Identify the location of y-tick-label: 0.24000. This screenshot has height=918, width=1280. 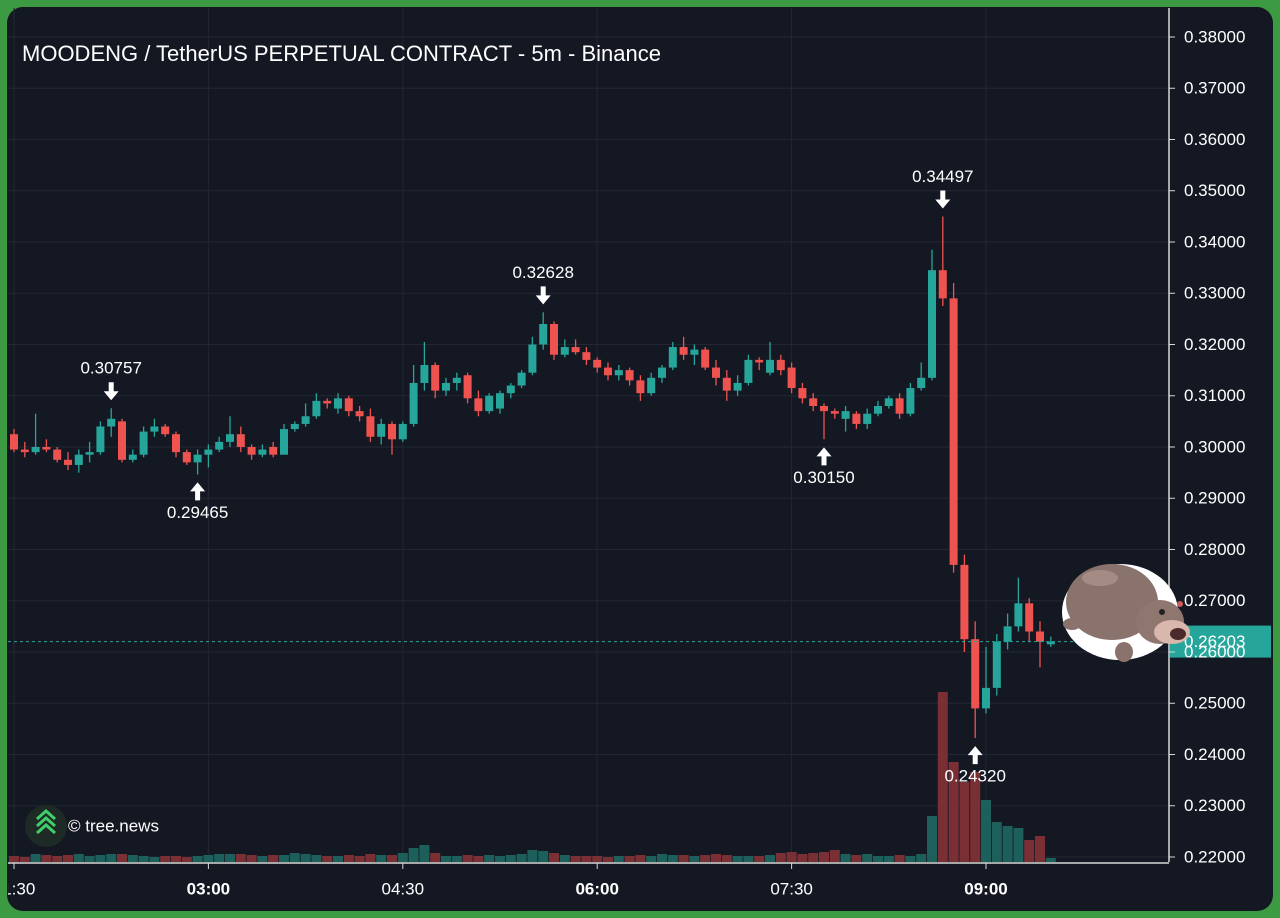
(1214, 754).